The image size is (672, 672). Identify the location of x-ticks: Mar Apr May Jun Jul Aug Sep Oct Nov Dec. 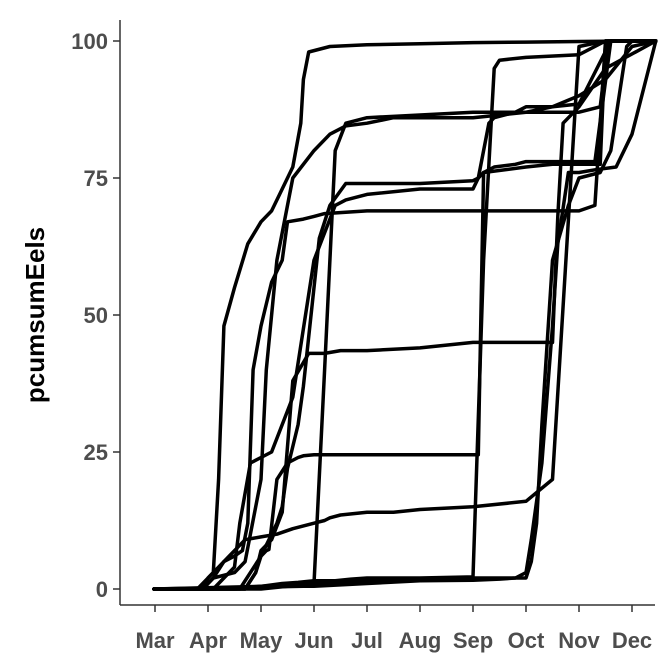
(393, 629).